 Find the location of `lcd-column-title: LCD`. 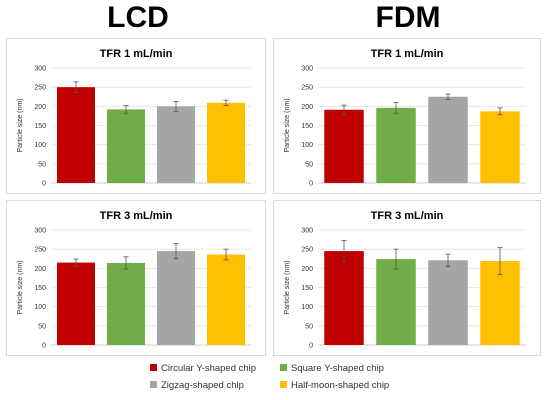

lcd-column-title: LCD is located at coordinates (138, 17).